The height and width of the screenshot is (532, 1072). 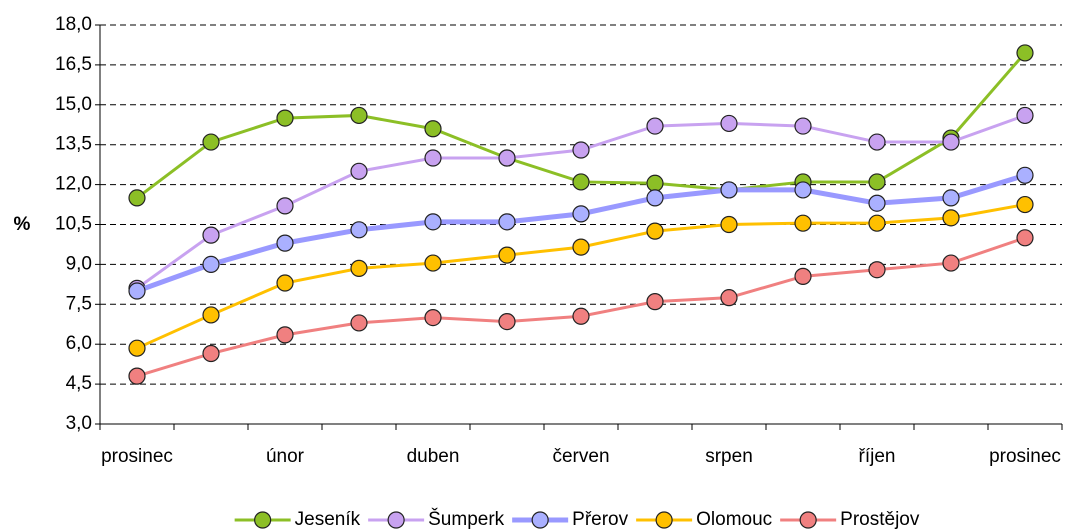 What do you see at coordinates (73, 104) in the screenshot?
I see `y-tick-label: 15,0` at bounding box center [73, 104].